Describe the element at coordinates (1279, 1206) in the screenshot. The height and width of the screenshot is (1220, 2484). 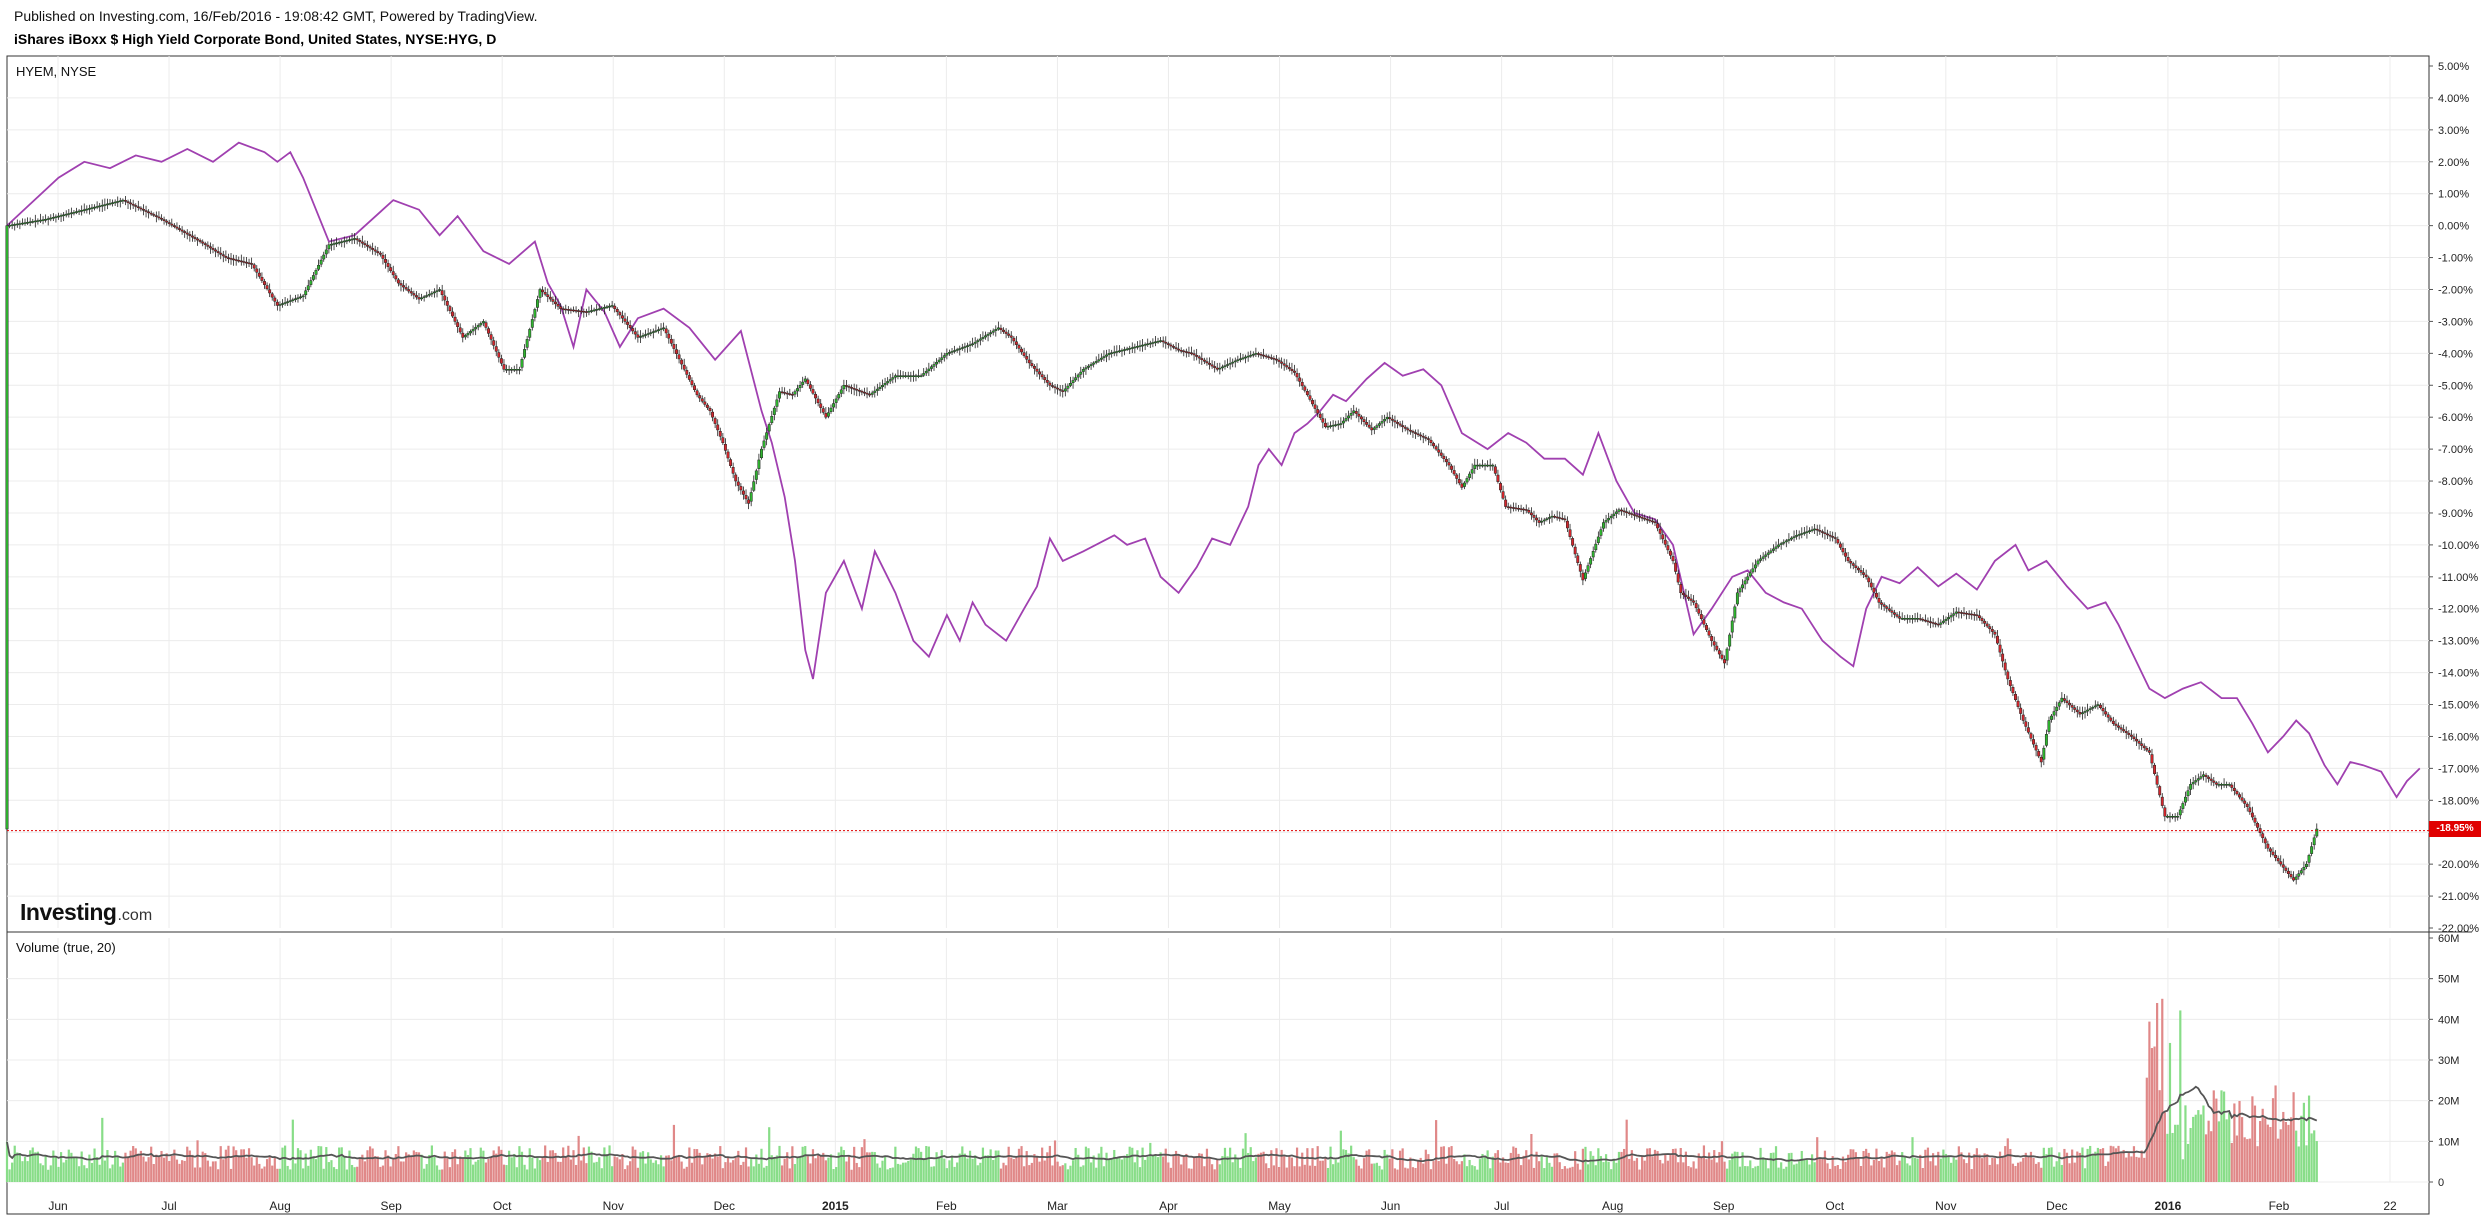
I see `time-tick-label: May` at that location.